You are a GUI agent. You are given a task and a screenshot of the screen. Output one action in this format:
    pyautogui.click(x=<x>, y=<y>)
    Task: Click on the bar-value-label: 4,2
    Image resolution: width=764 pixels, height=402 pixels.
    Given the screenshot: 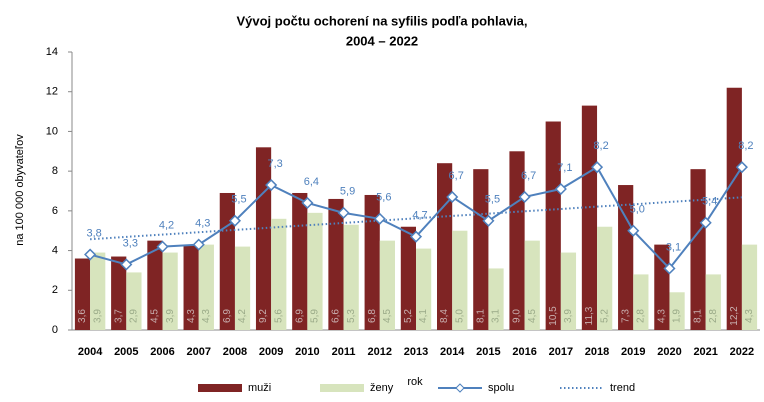 What is the action you would take?
    pyautogui.click(x=242, y=316)
    